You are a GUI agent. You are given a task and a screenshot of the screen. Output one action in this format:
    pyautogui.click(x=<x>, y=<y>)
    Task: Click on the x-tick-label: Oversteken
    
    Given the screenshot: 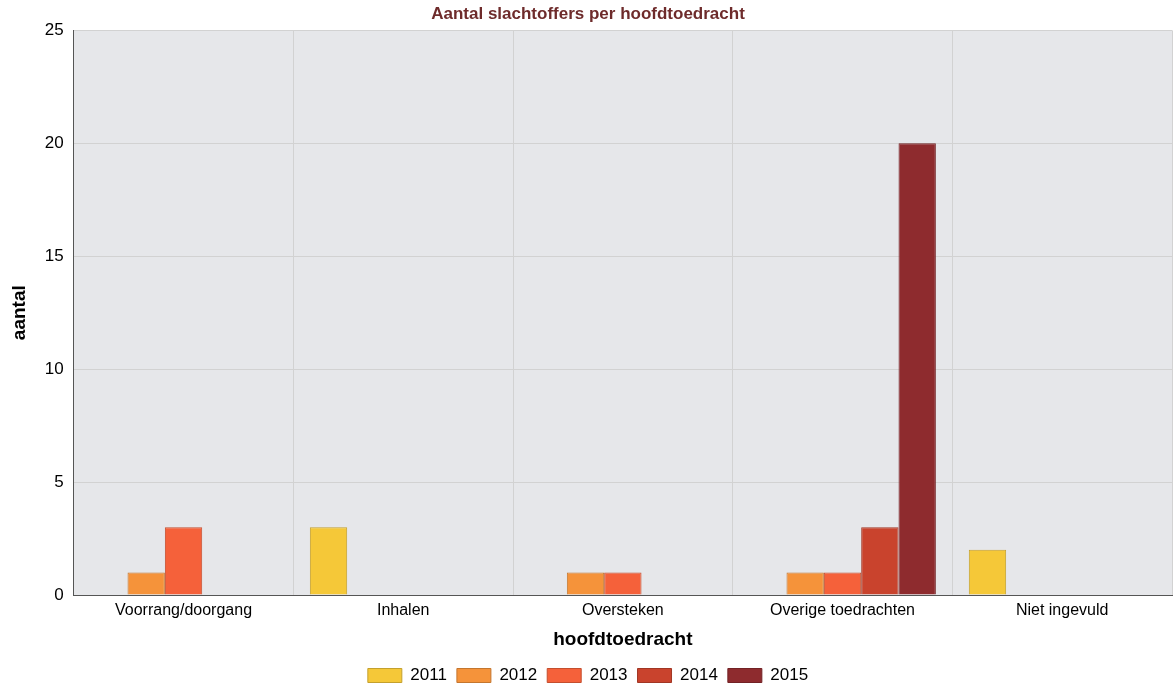 What is the action you would take?
    pyautogui.click(x=622, y=610)
    